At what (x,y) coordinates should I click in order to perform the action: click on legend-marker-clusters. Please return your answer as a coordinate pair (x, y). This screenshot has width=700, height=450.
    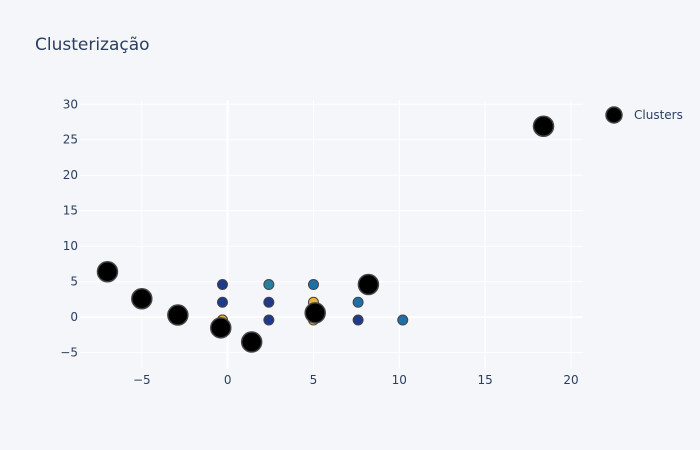
    Looking at the image, I should click on (614, 115).